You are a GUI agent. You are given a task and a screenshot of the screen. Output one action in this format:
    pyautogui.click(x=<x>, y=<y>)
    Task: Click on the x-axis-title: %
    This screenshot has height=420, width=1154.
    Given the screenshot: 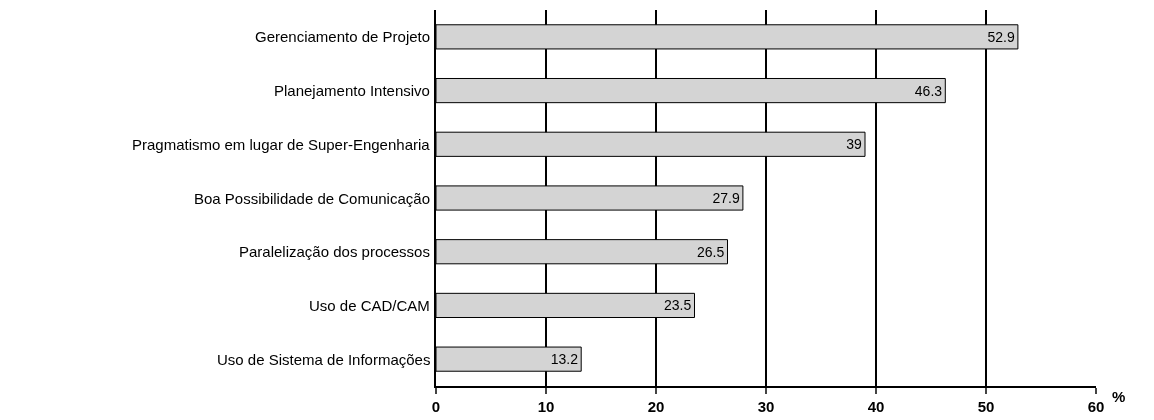 What is the action you would take?
    pyautogui.click(x=1119, y=396)
    